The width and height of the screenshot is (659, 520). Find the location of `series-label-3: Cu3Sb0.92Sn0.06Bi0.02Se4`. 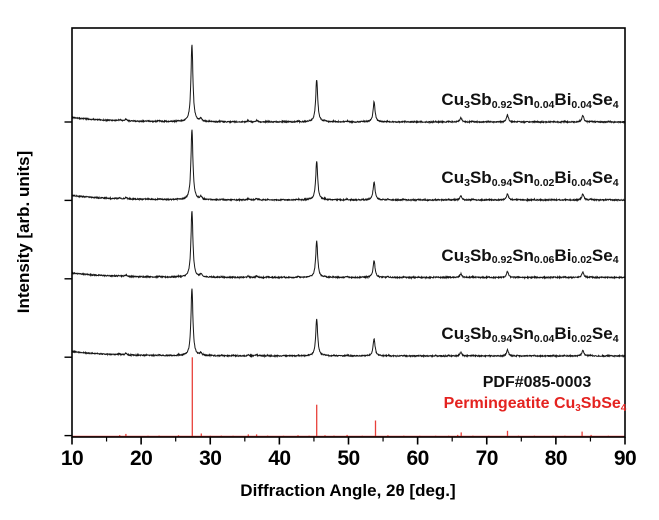

series-label-3: Cu3Sb0.92Sn0.06Bi0.02Se4 is located at coordinates (530, 256).